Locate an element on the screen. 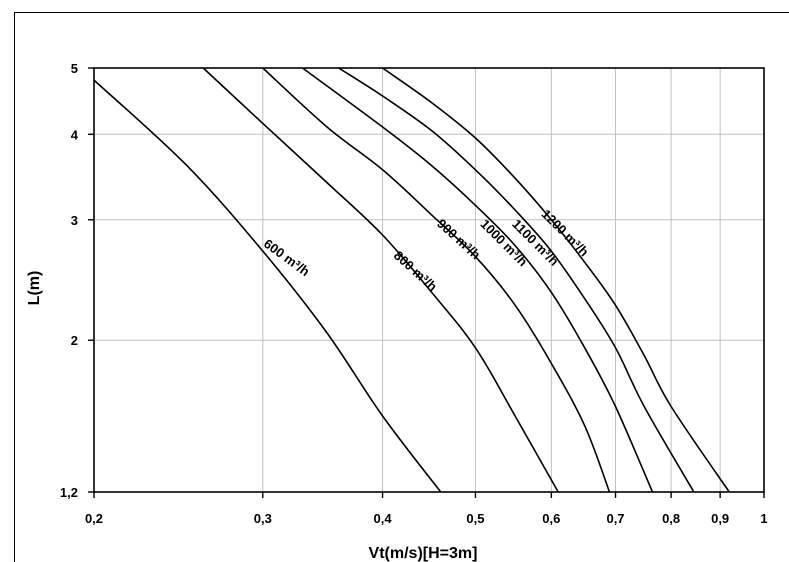  x-tick-label: 0,9 is located at coordinates (720, 518).